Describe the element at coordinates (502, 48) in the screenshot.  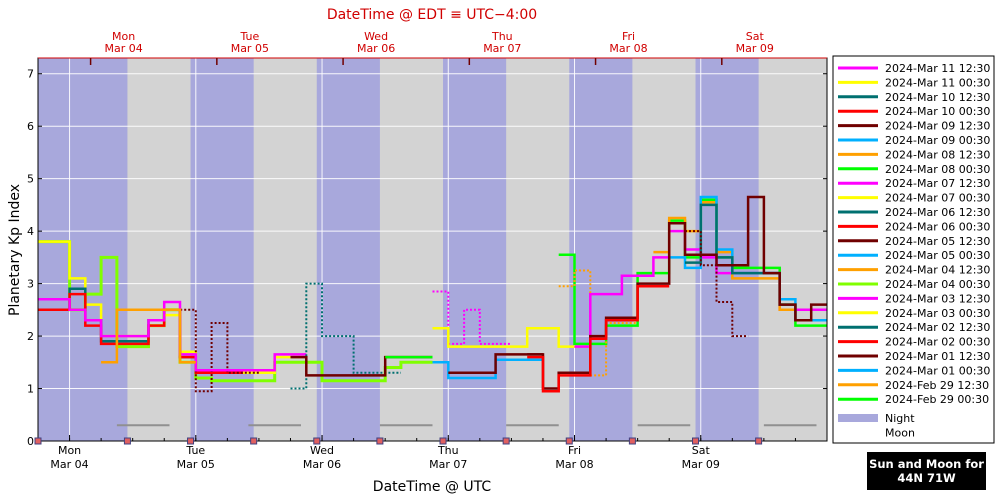
I see `top-tick-date: Mar 07` at that location.